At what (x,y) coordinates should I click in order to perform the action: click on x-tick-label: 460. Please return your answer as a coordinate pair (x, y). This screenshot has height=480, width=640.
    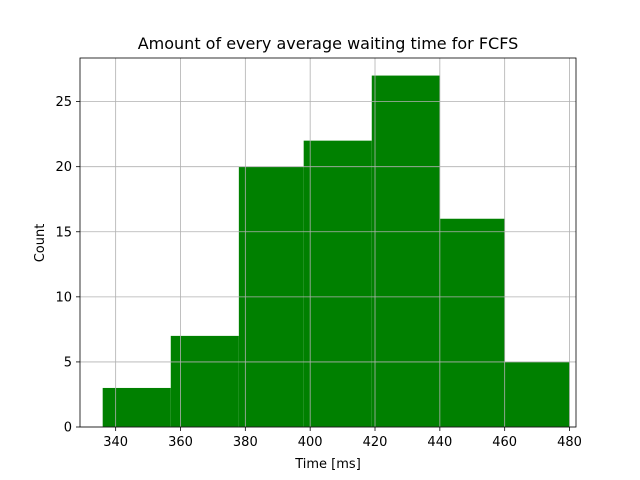
    Looking at the image, I should click on (504, 442).